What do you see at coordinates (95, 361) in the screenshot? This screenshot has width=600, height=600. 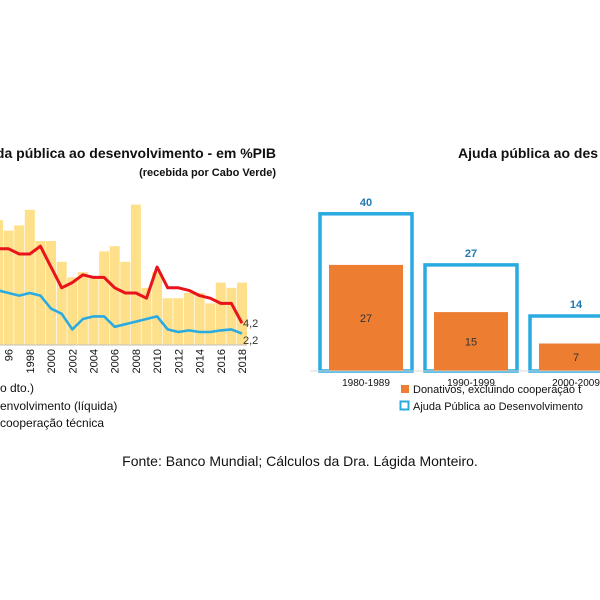 I see `x-tick-label-2004: 2004` at bounding box center [95, 361].